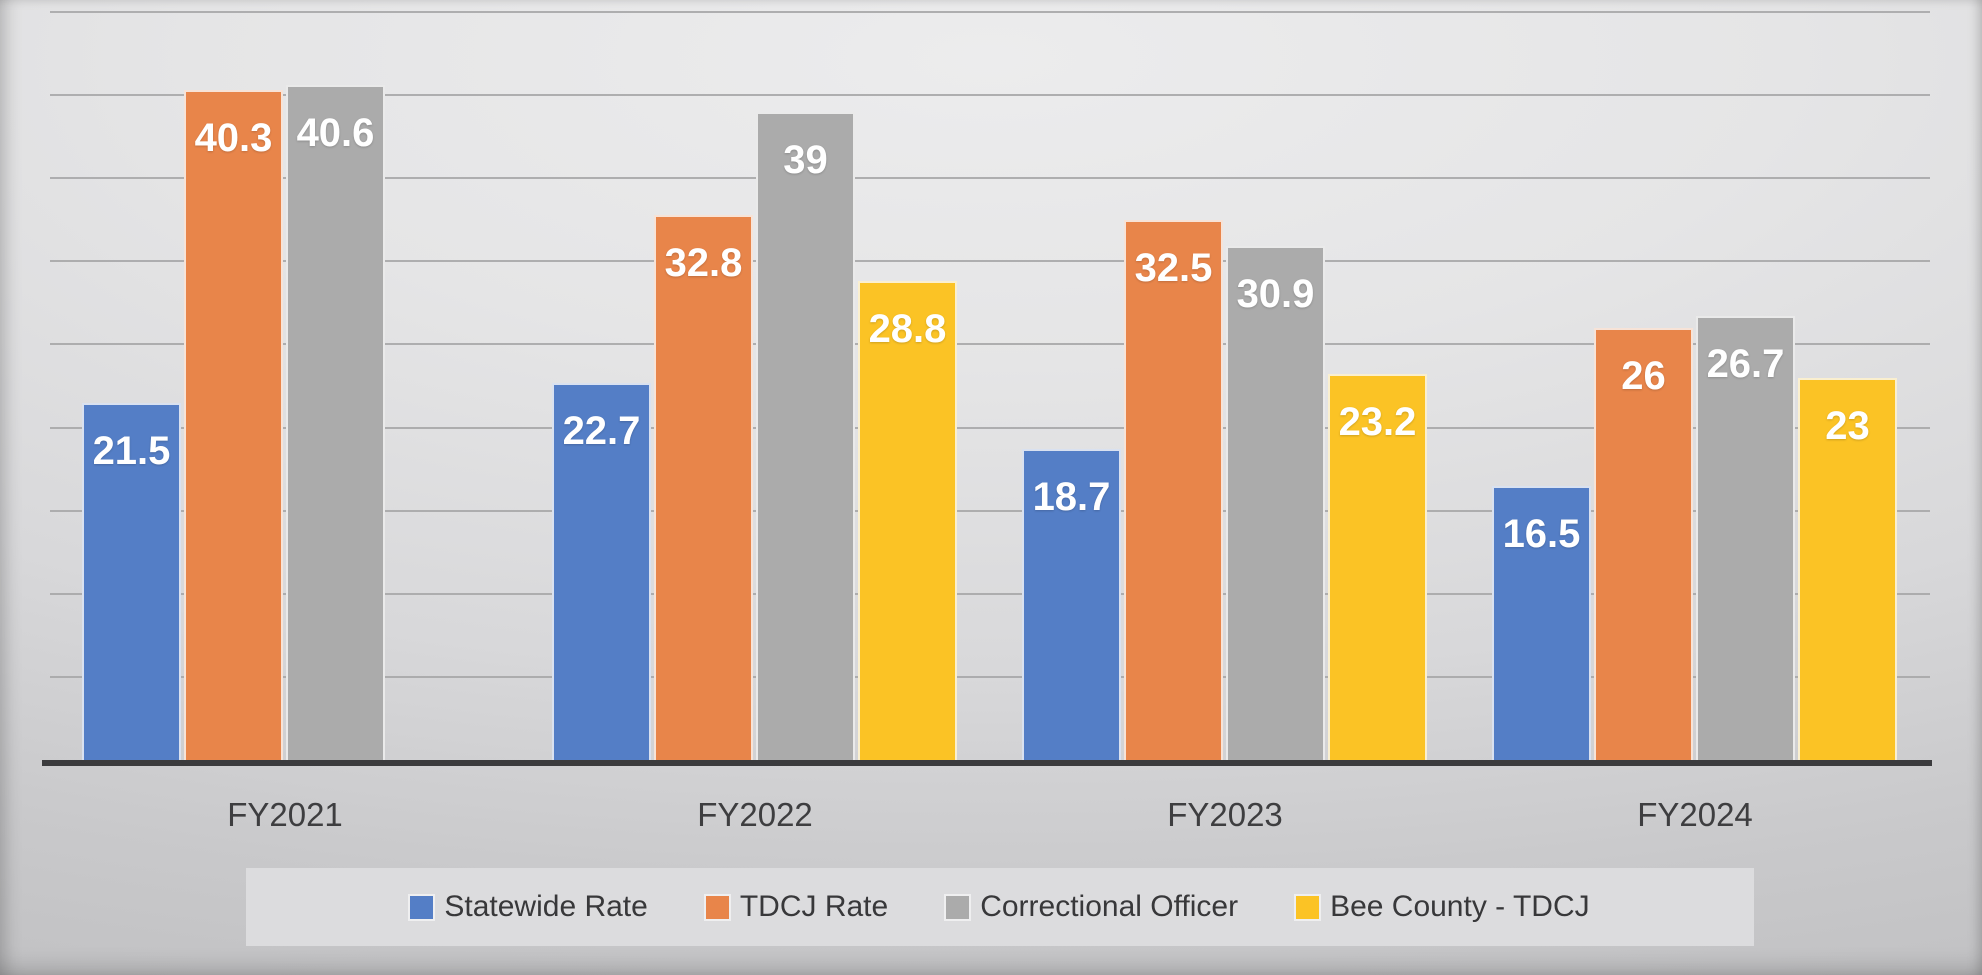  I want to click on bar-value-label: 32.8, so click(703, 262).